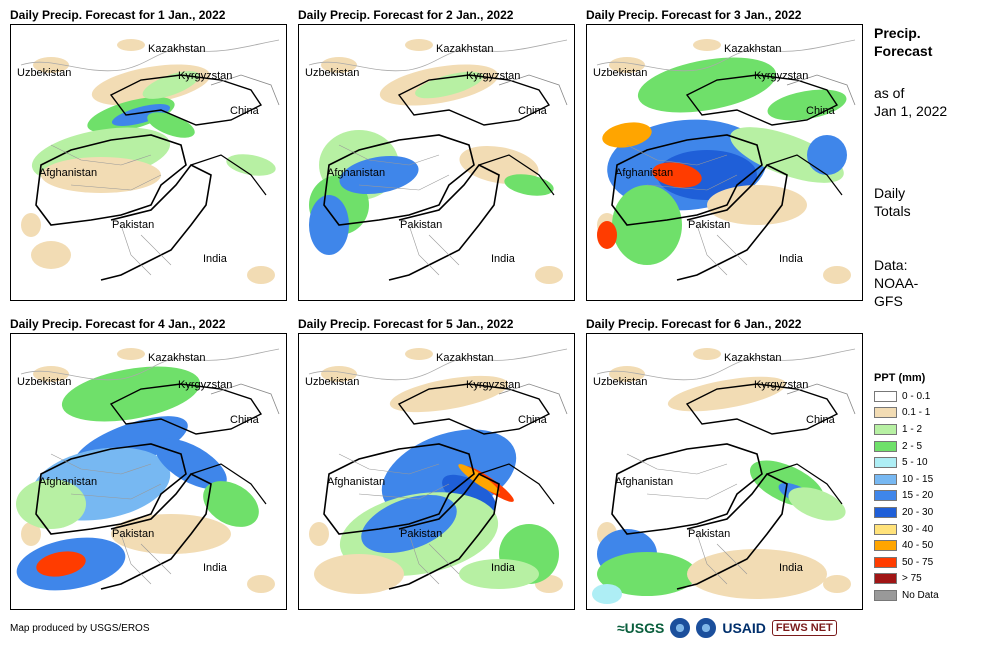 Image resolution: width=983 pixels, height=649 pixels. Describe the element at coordinates (918, 529) in the screenshot. I see `legend-label: 30 - 40` at that location.